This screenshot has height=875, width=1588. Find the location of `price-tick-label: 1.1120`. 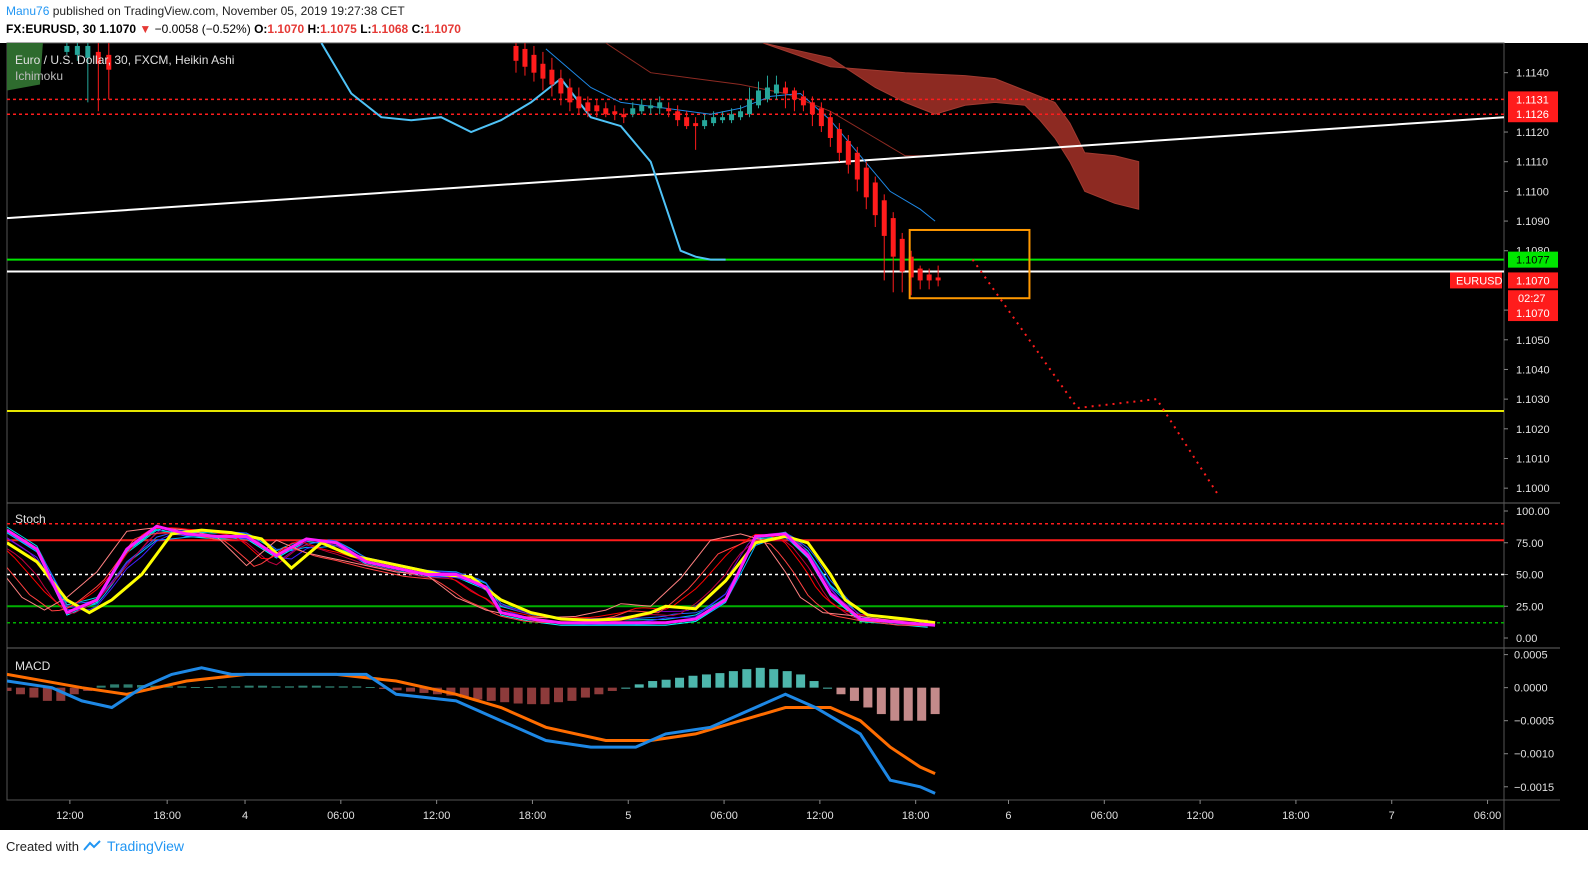

price-tick-label: 1.1120 is located at coordinates (1532, 133).